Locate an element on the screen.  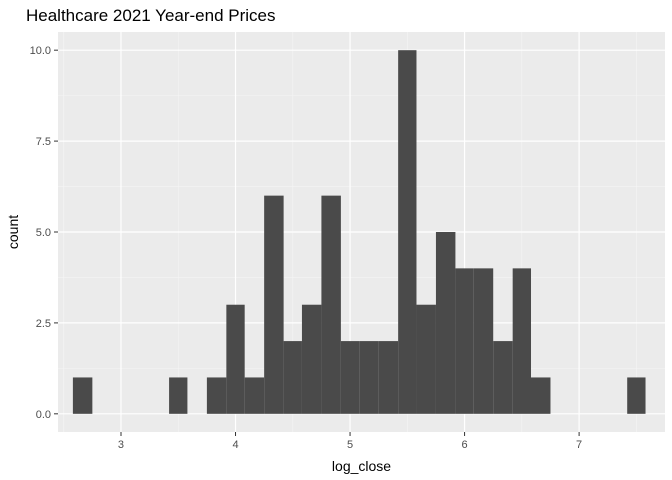
y-tick-label: 5.0 is located at coordinates (43, 233).